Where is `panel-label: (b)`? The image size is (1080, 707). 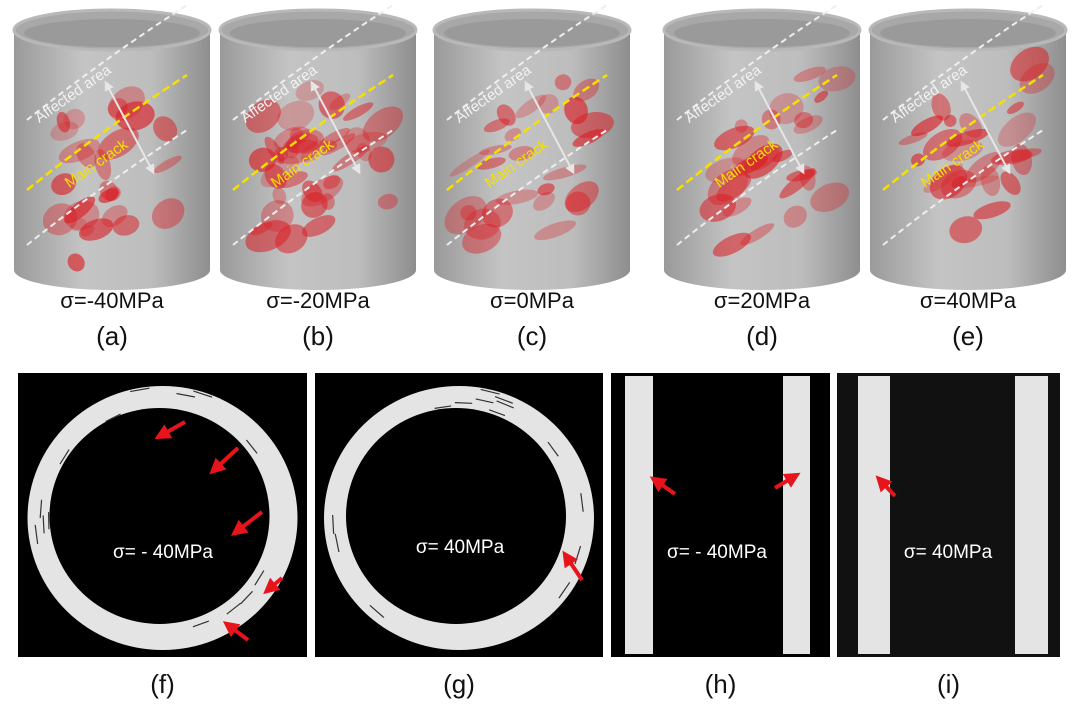 panel-label: (b) is located at coordinates (318, 336).